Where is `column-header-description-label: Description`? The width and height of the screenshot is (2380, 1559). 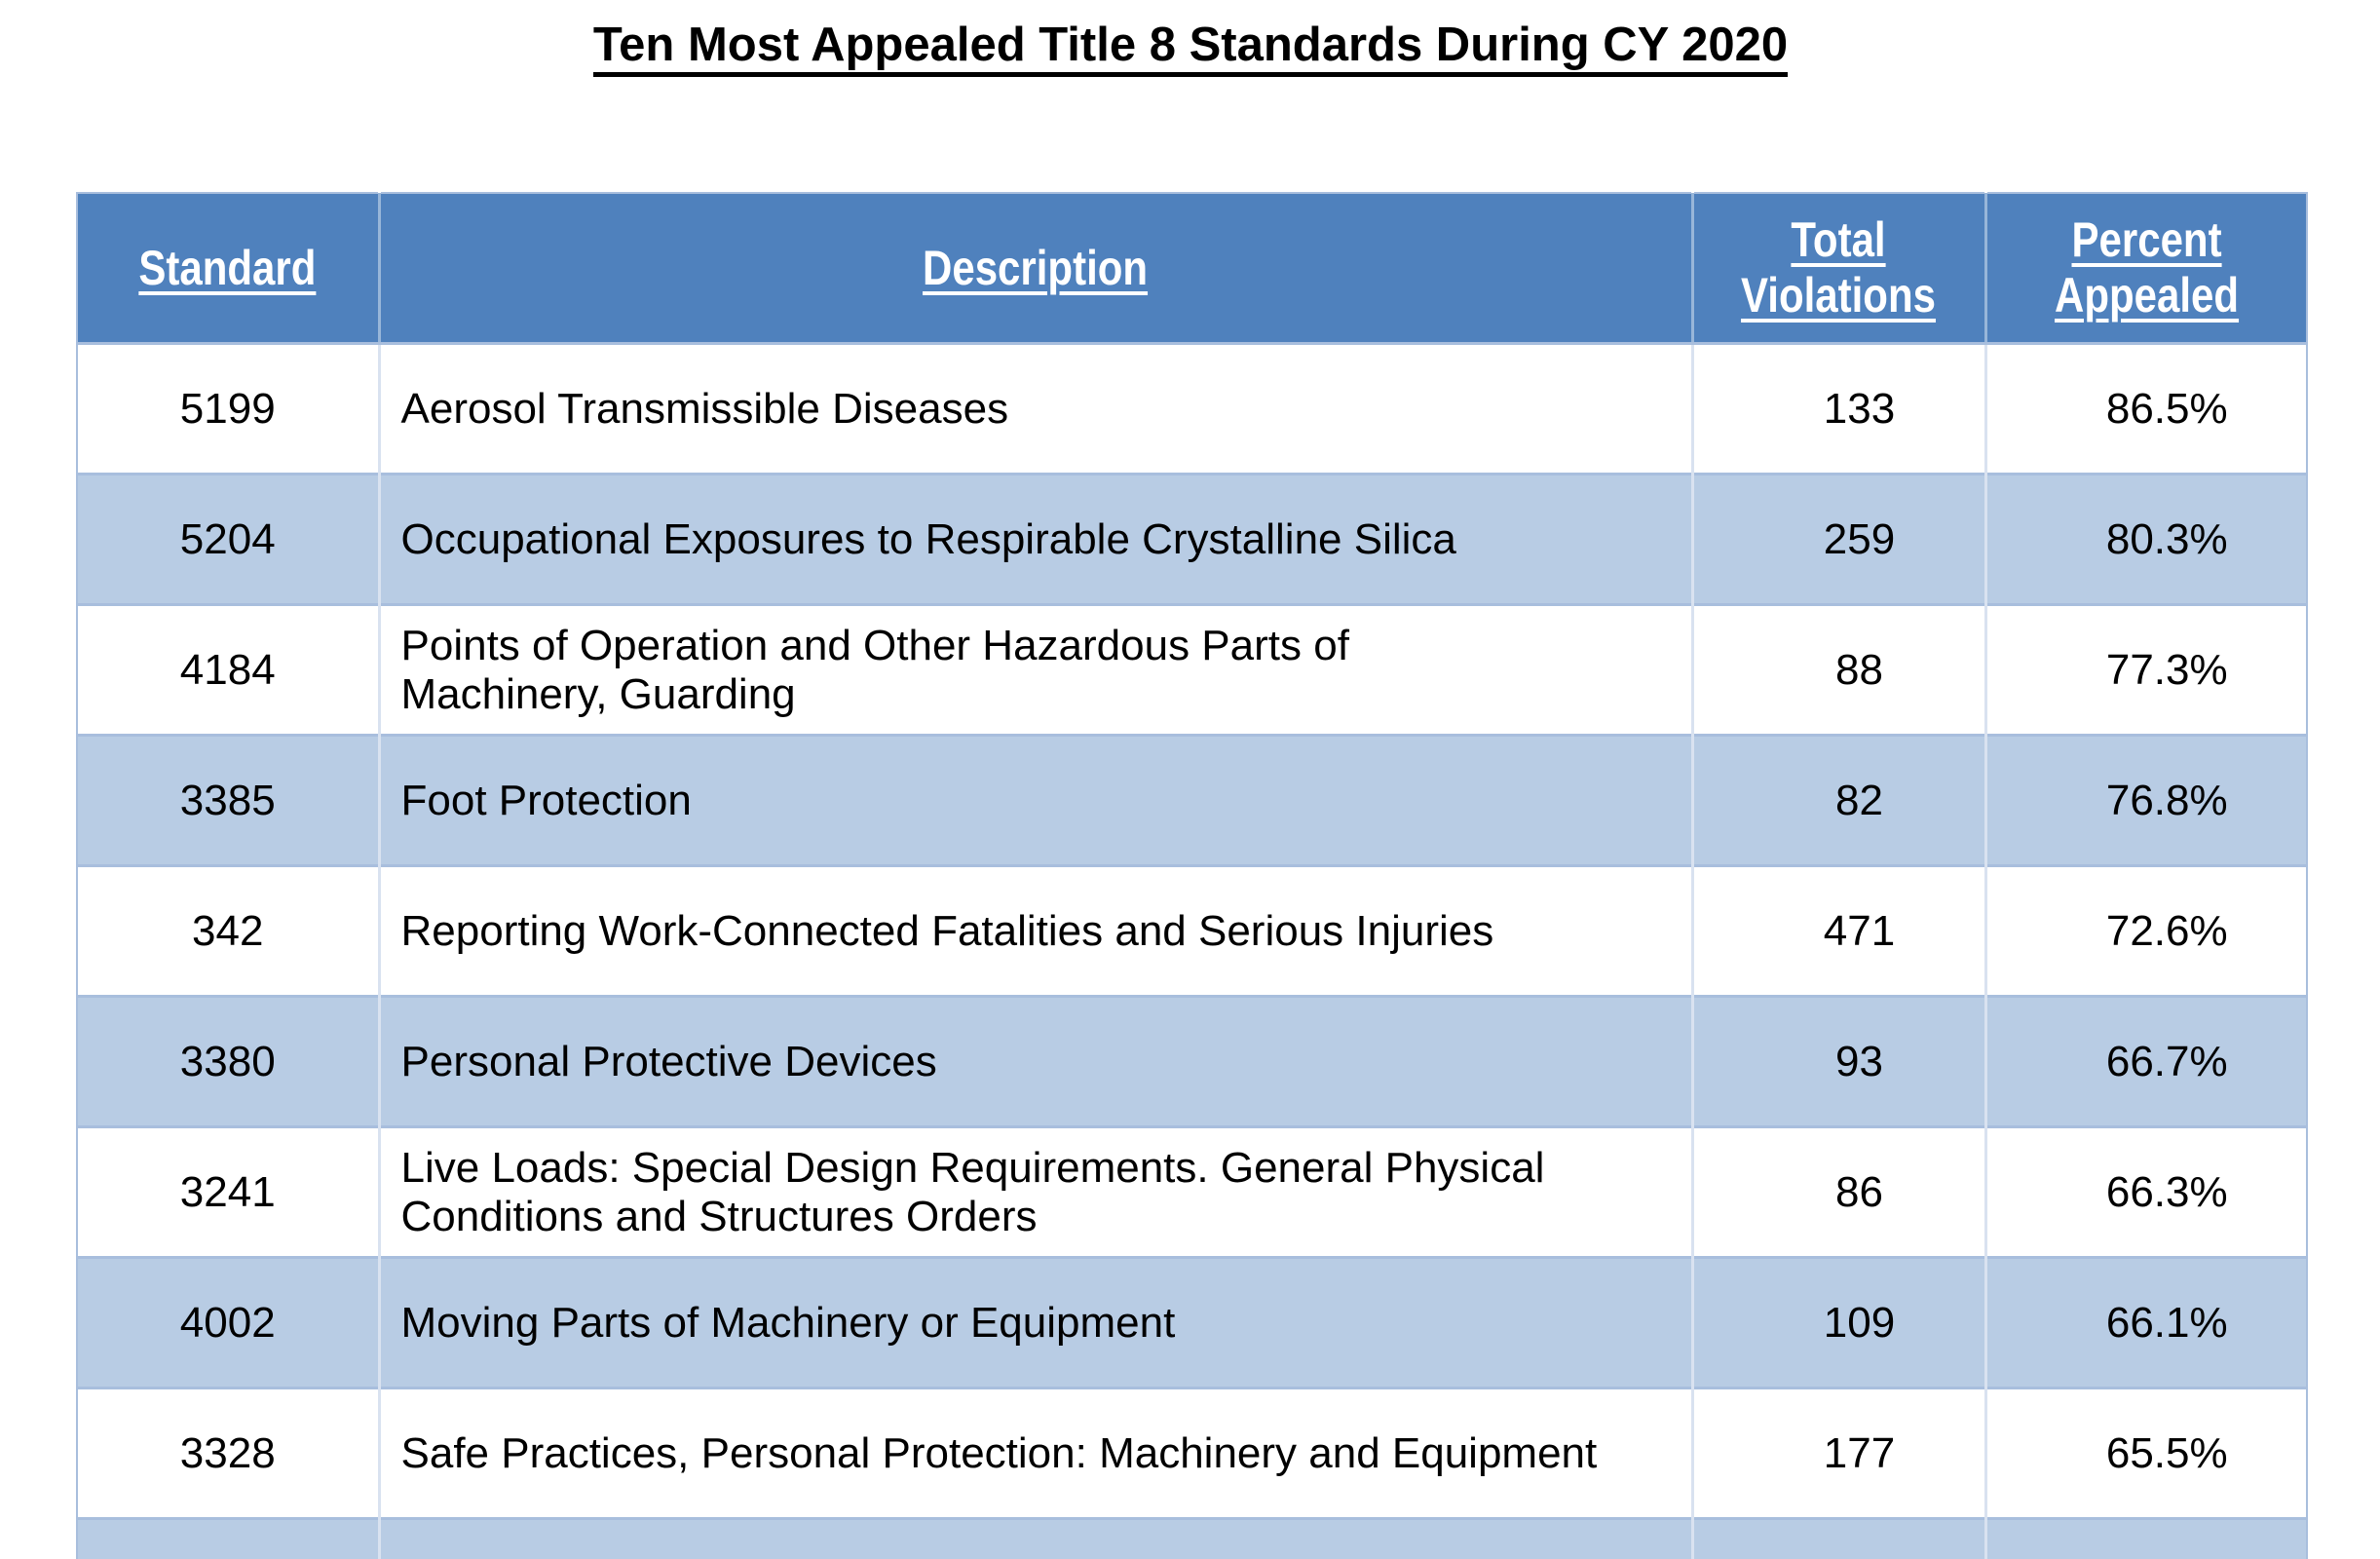 column-header-description-label: Description is located at coordinates (1036, 267).